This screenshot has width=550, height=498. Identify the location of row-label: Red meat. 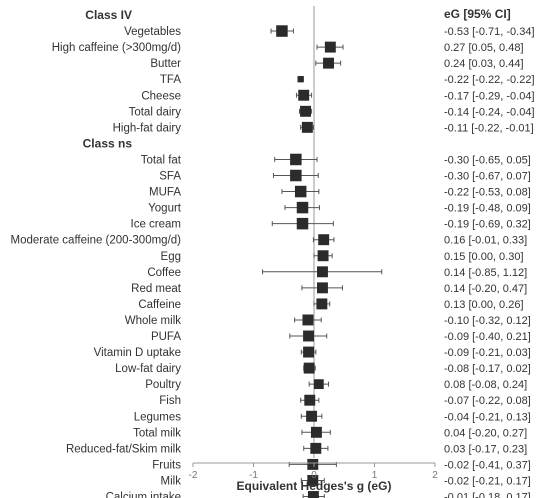
(156, 289).